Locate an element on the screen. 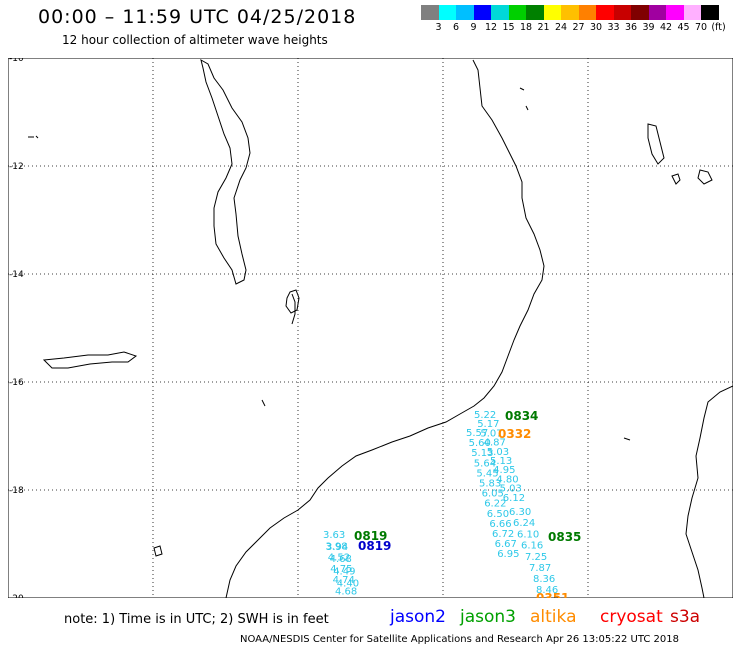 The image size is (740, 650). color-scale-label: 33 is located at coordinates (613, 27).